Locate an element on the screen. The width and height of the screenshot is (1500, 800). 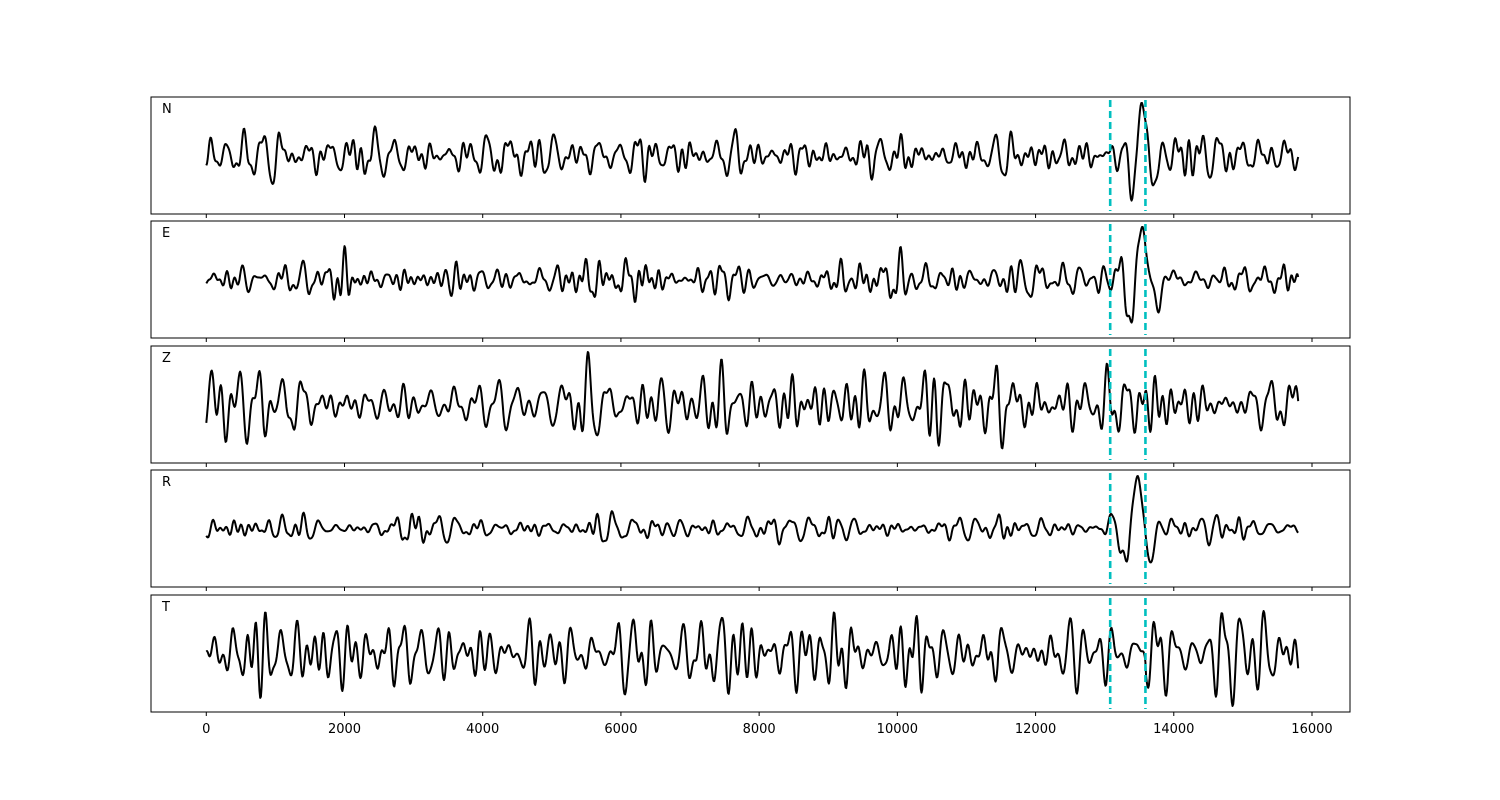
x-tick-label: 4000 is located at coordinates (482, 729).